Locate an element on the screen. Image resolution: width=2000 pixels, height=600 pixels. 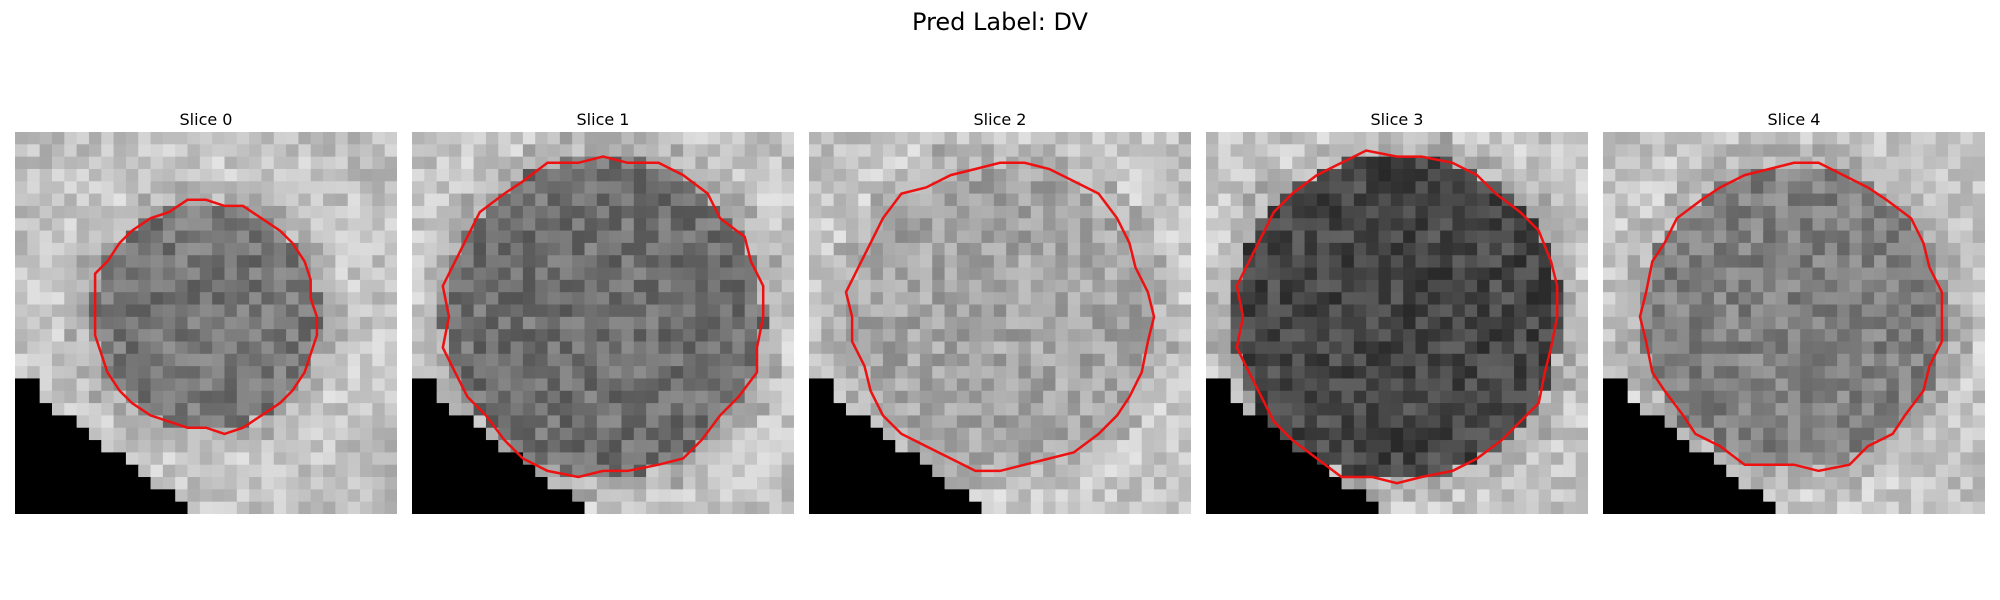
panel-title: Slice 3 is located at coordinates (1397, 119).